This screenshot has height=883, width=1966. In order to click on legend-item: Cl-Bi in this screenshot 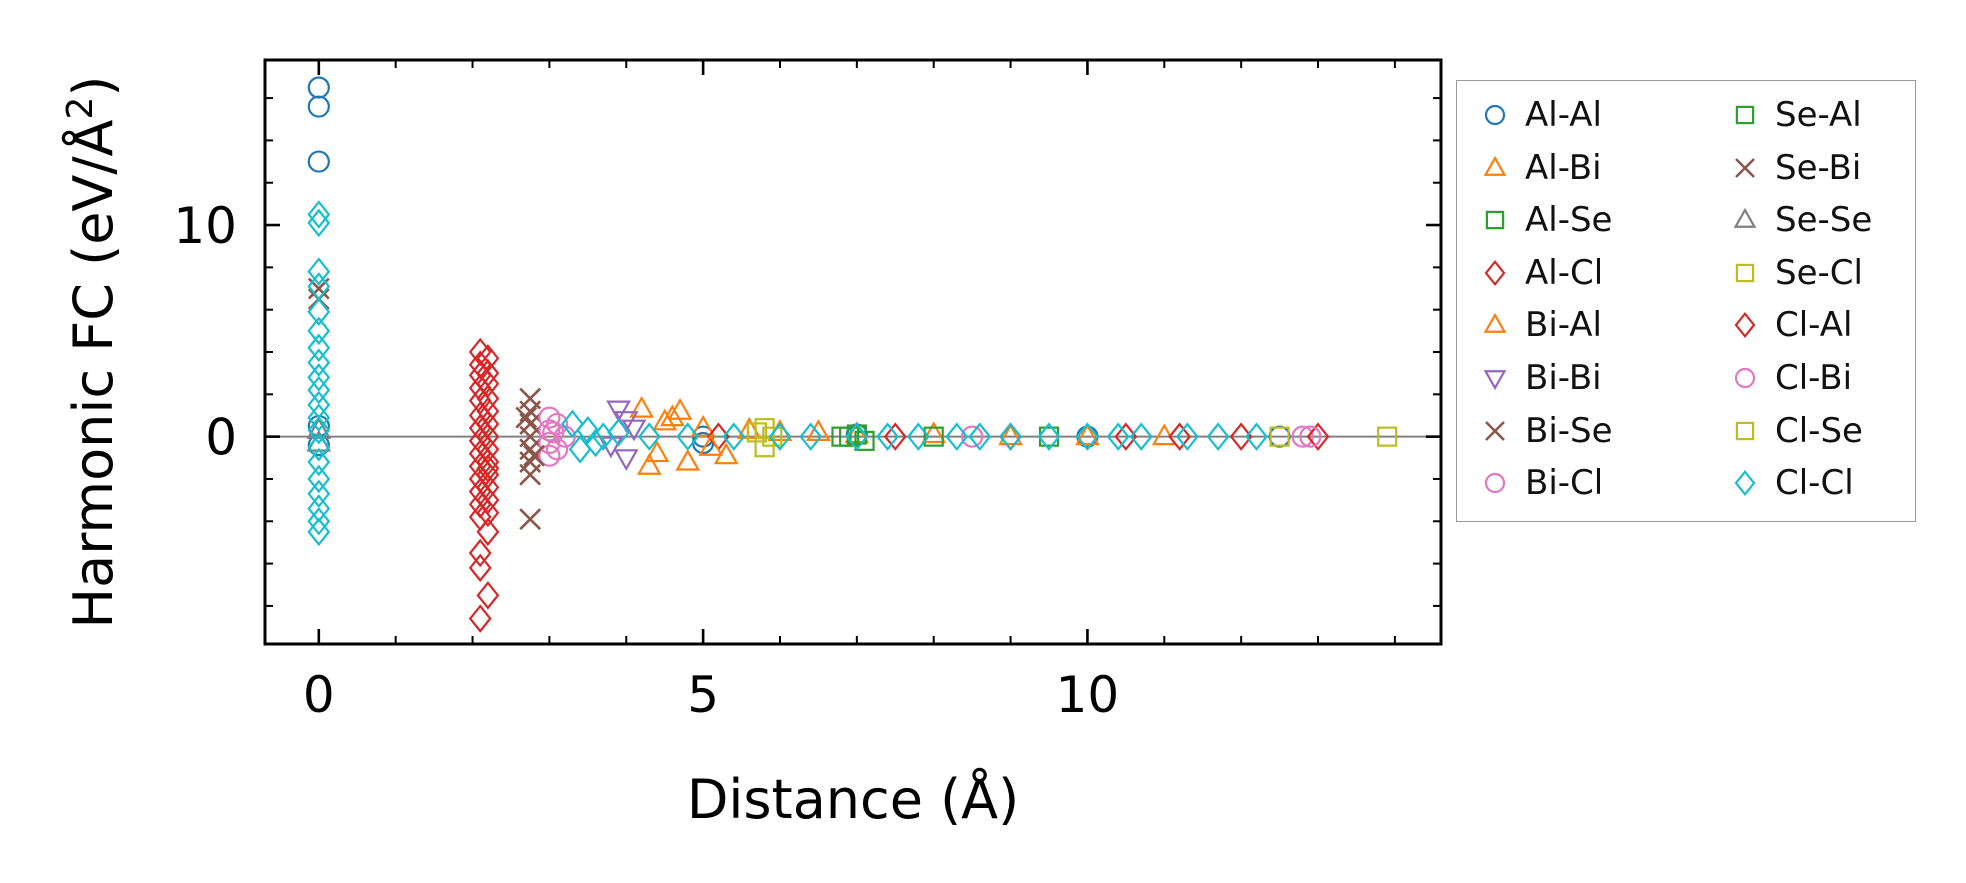, I will do `click(1788, 378)`.